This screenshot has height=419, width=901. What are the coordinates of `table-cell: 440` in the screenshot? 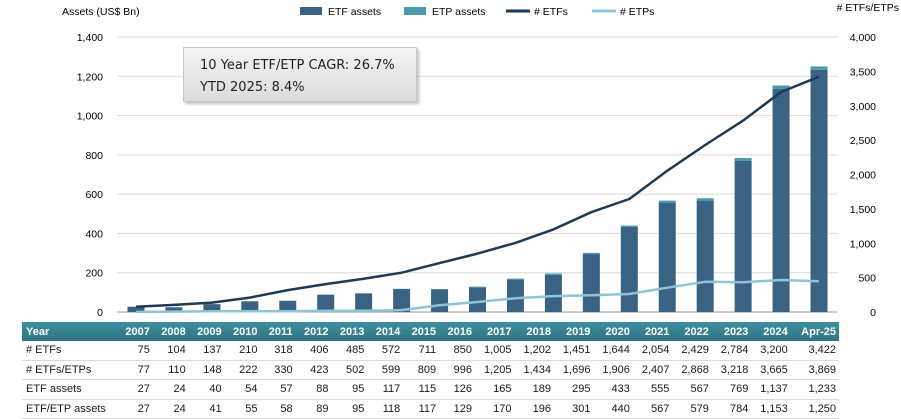 It's located at (613, 409).